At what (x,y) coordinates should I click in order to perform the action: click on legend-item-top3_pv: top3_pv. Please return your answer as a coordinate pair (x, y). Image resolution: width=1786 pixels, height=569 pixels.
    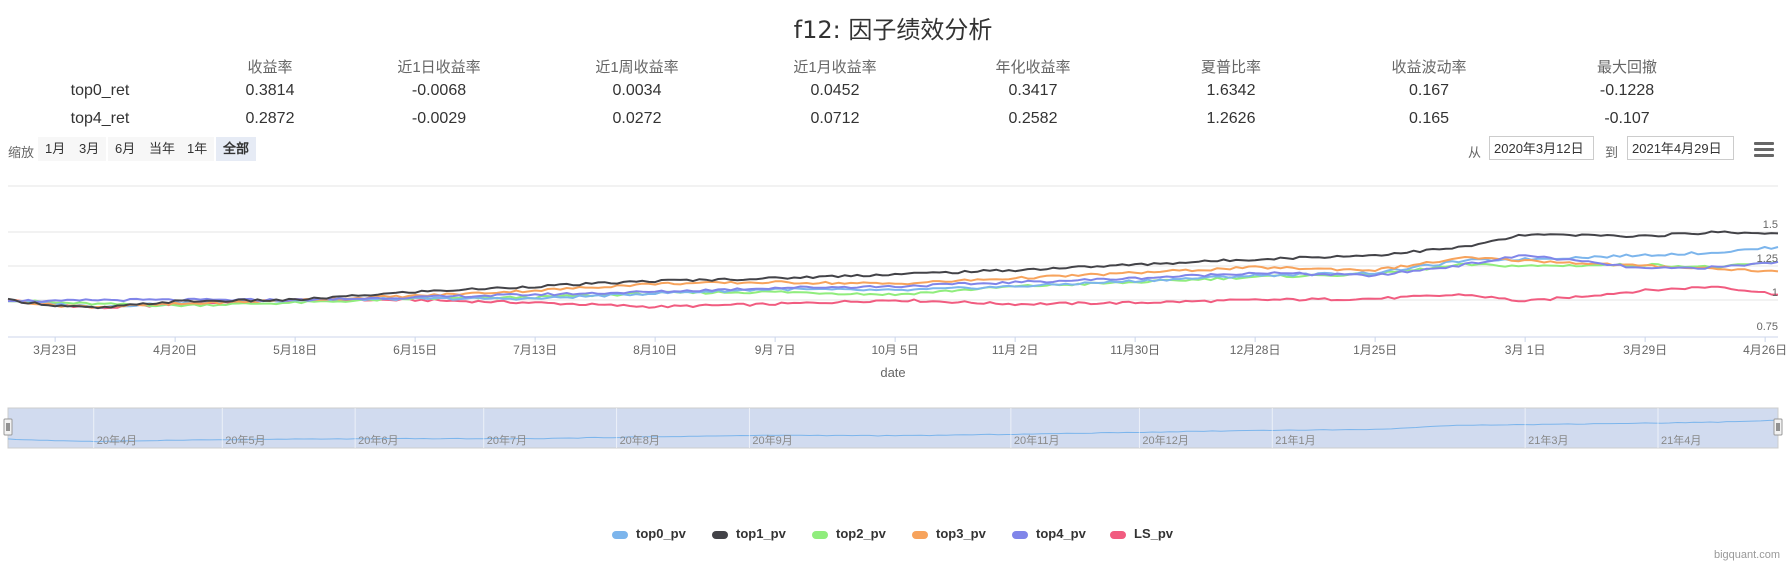
    Looking at the image, I should click on (949, 533).